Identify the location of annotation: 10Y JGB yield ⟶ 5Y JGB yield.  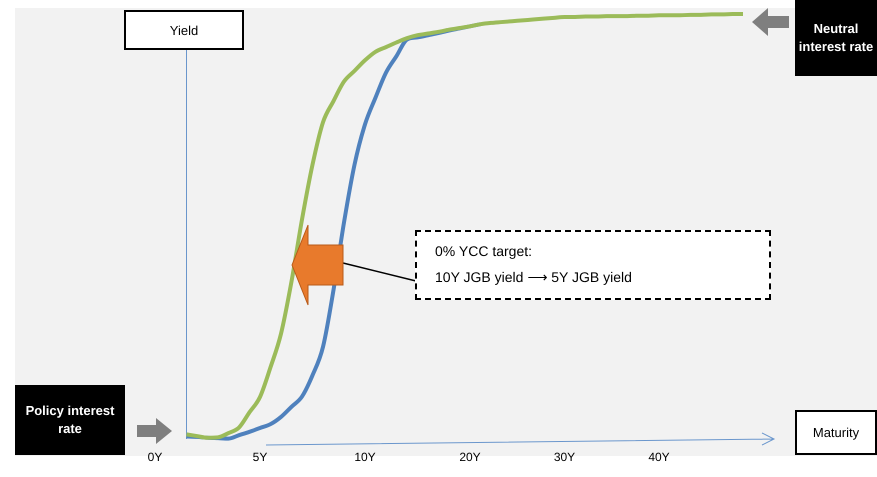
(534, 277).